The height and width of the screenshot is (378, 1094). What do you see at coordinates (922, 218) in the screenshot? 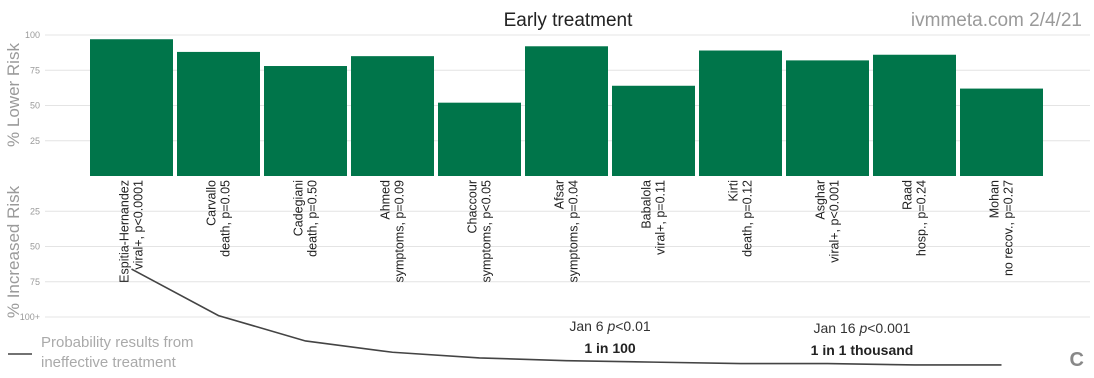
I see `study-result-label: hosp., p=0.24` at bounding box center [922, 218].